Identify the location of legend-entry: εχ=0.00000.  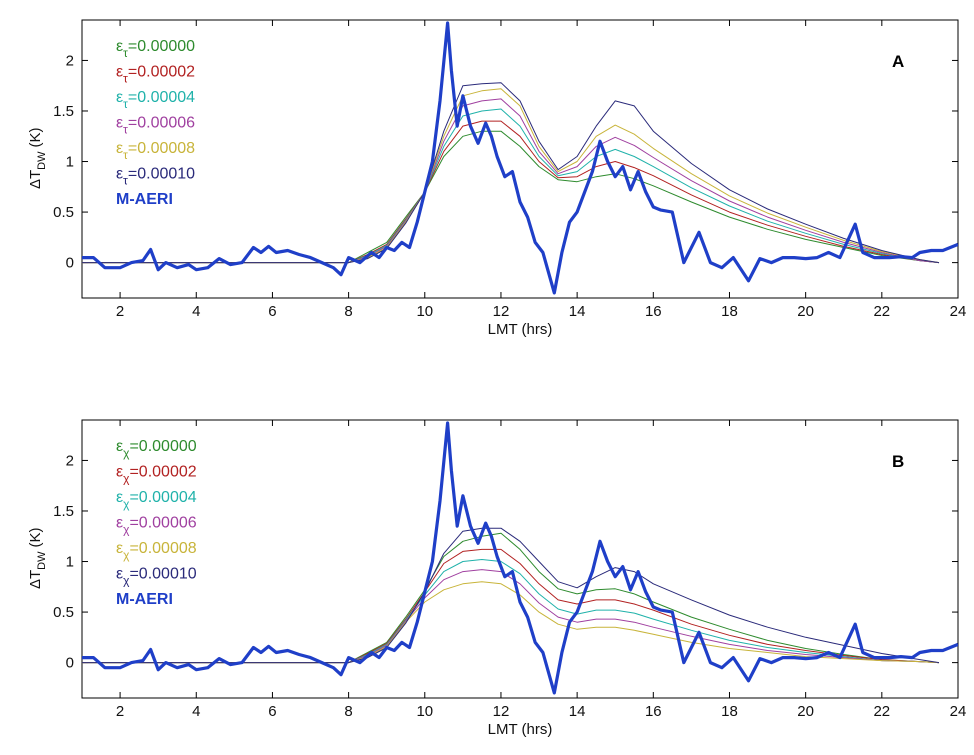
(156, 449).